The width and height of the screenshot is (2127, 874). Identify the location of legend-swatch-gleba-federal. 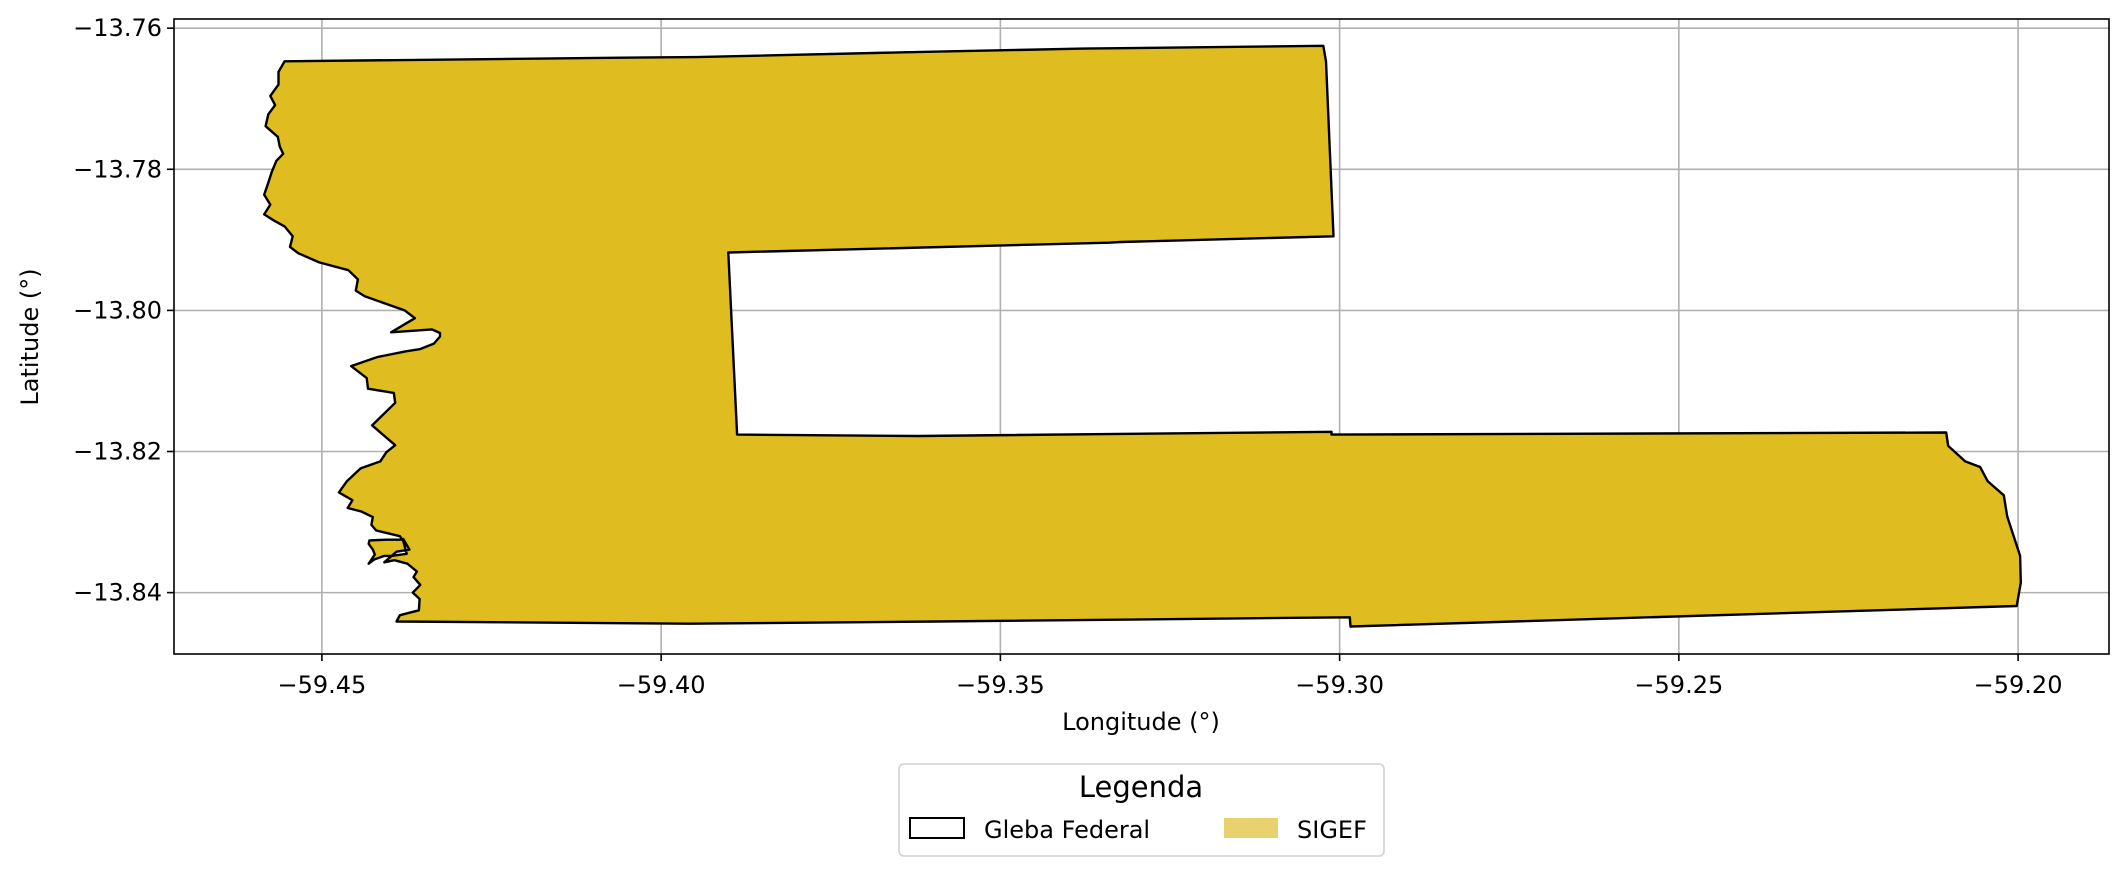
(937, 828).